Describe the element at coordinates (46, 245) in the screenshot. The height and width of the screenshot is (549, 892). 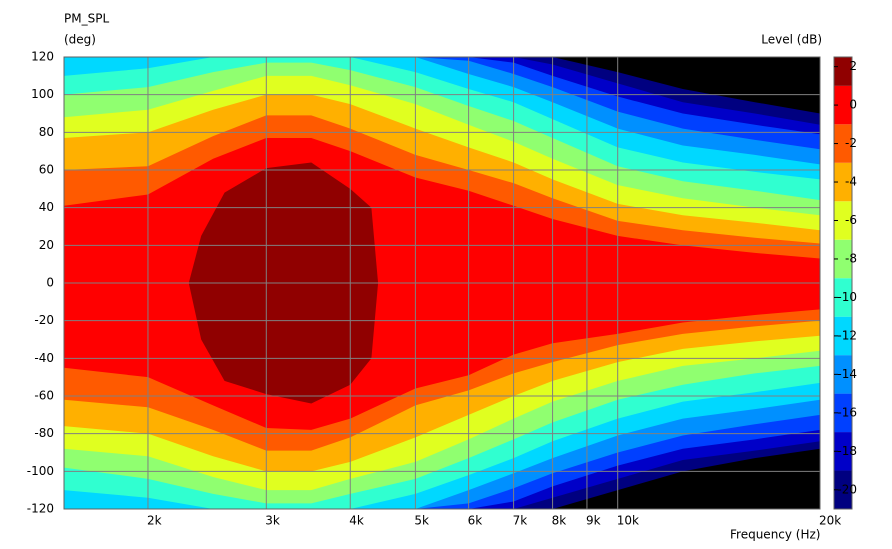
I see `y-tick-label: 20` at that location.